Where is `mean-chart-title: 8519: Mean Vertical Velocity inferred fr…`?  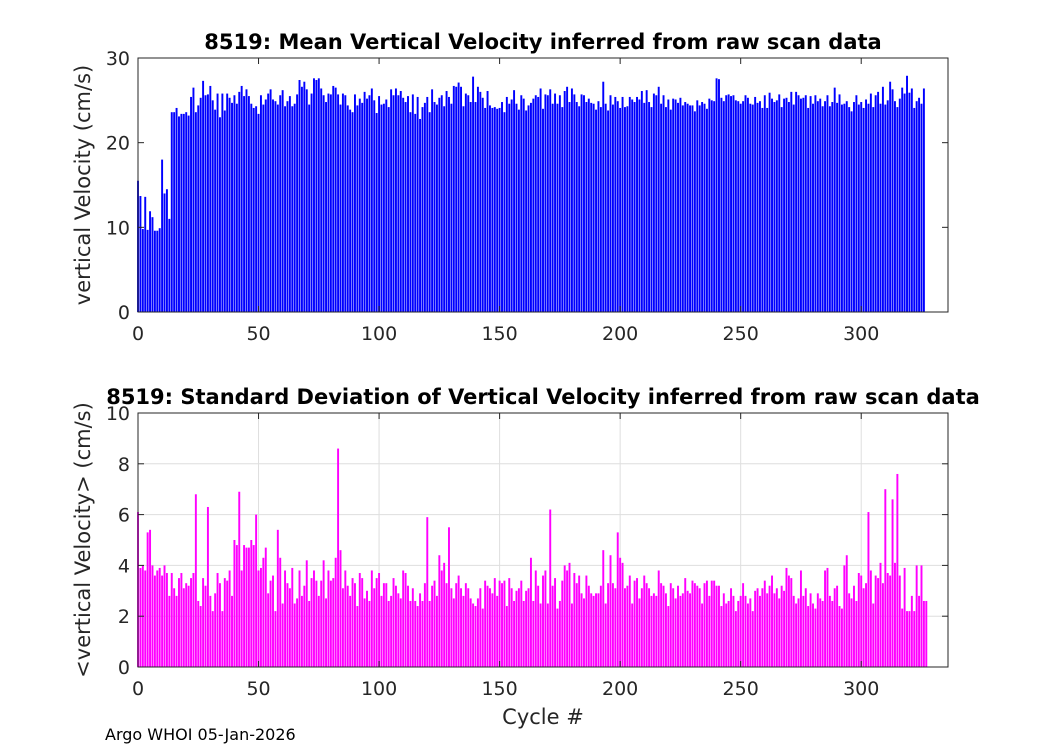
mean-chart-title: 8519: Mean Vertical Velocity inferred fr… is located at coordinates (542, 42).